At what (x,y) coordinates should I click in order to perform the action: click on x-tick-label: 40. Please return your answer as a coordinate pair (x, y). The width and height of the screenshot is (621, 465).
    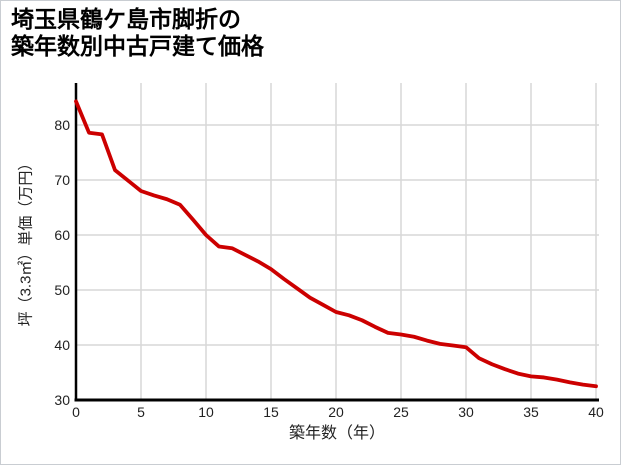
    Looking at the image, I should click on (596, 412).